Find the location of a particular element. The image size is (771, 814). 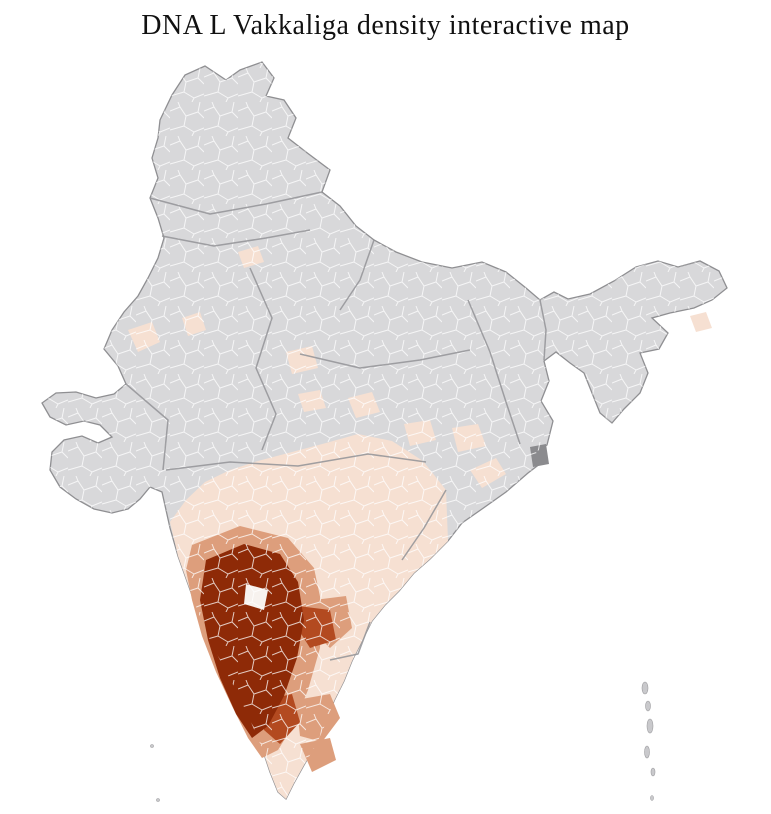

andaman-islands is located at coordinates (648, 741).